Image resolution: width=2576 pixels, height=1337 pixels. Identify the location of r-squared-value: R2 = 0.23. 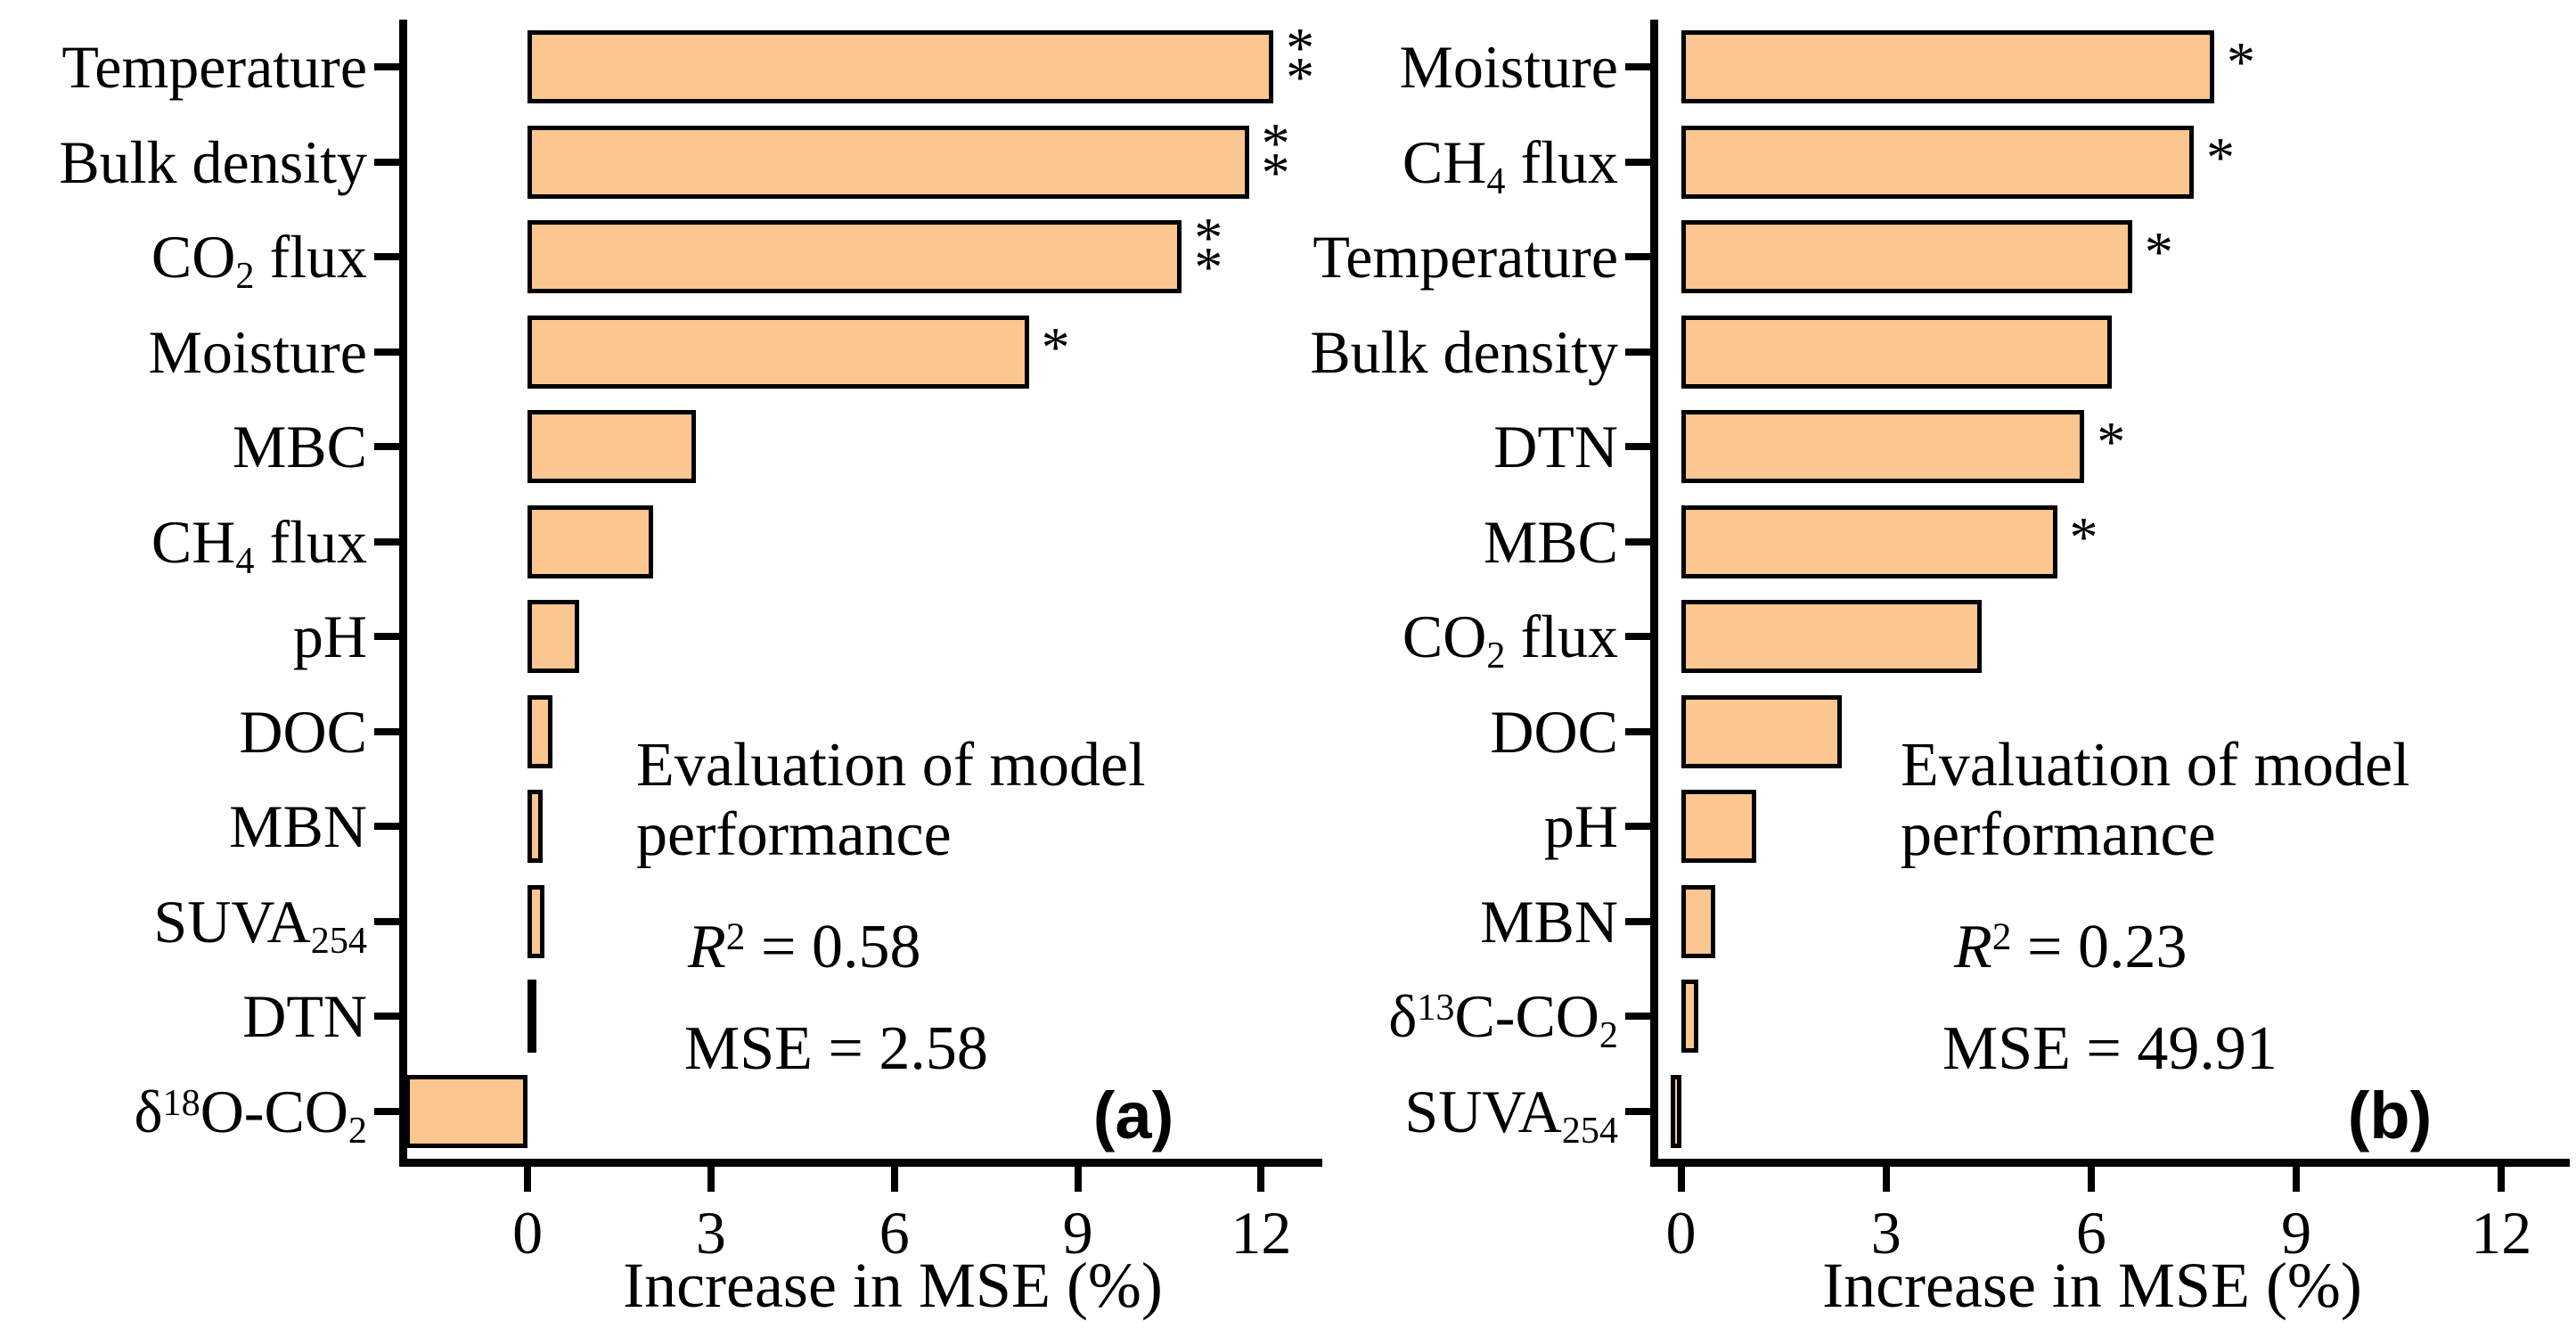
(2071, 947).